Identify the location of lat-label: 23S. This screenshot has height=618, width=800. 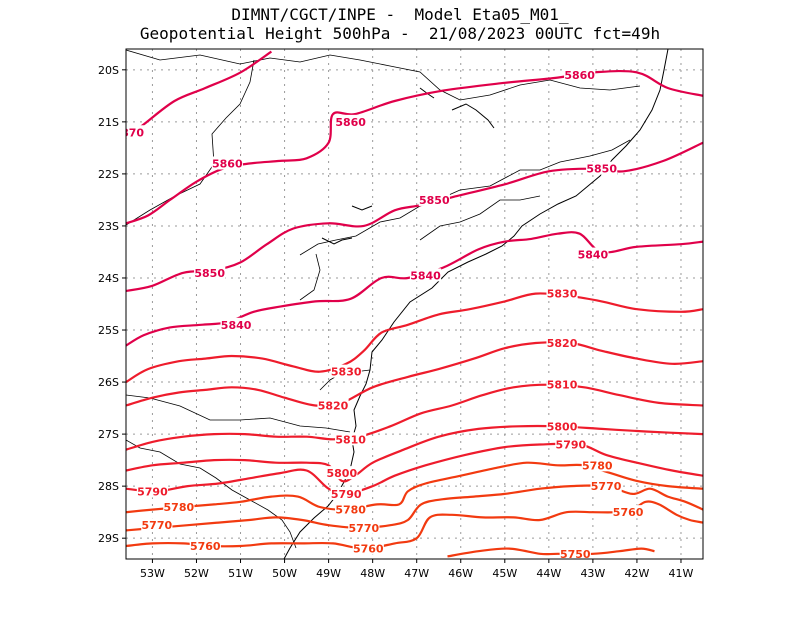
(108, 226).